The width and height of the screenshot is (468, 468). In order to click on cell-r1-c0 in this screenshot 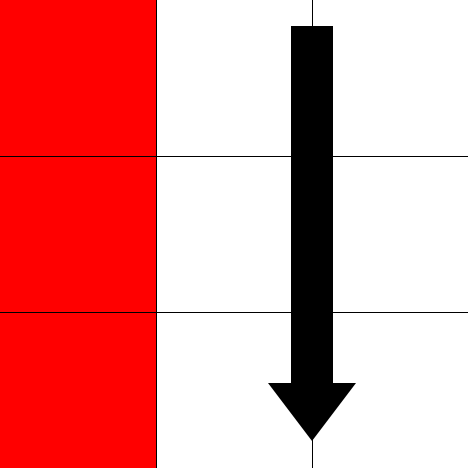, I will do `click(78, 234)`.